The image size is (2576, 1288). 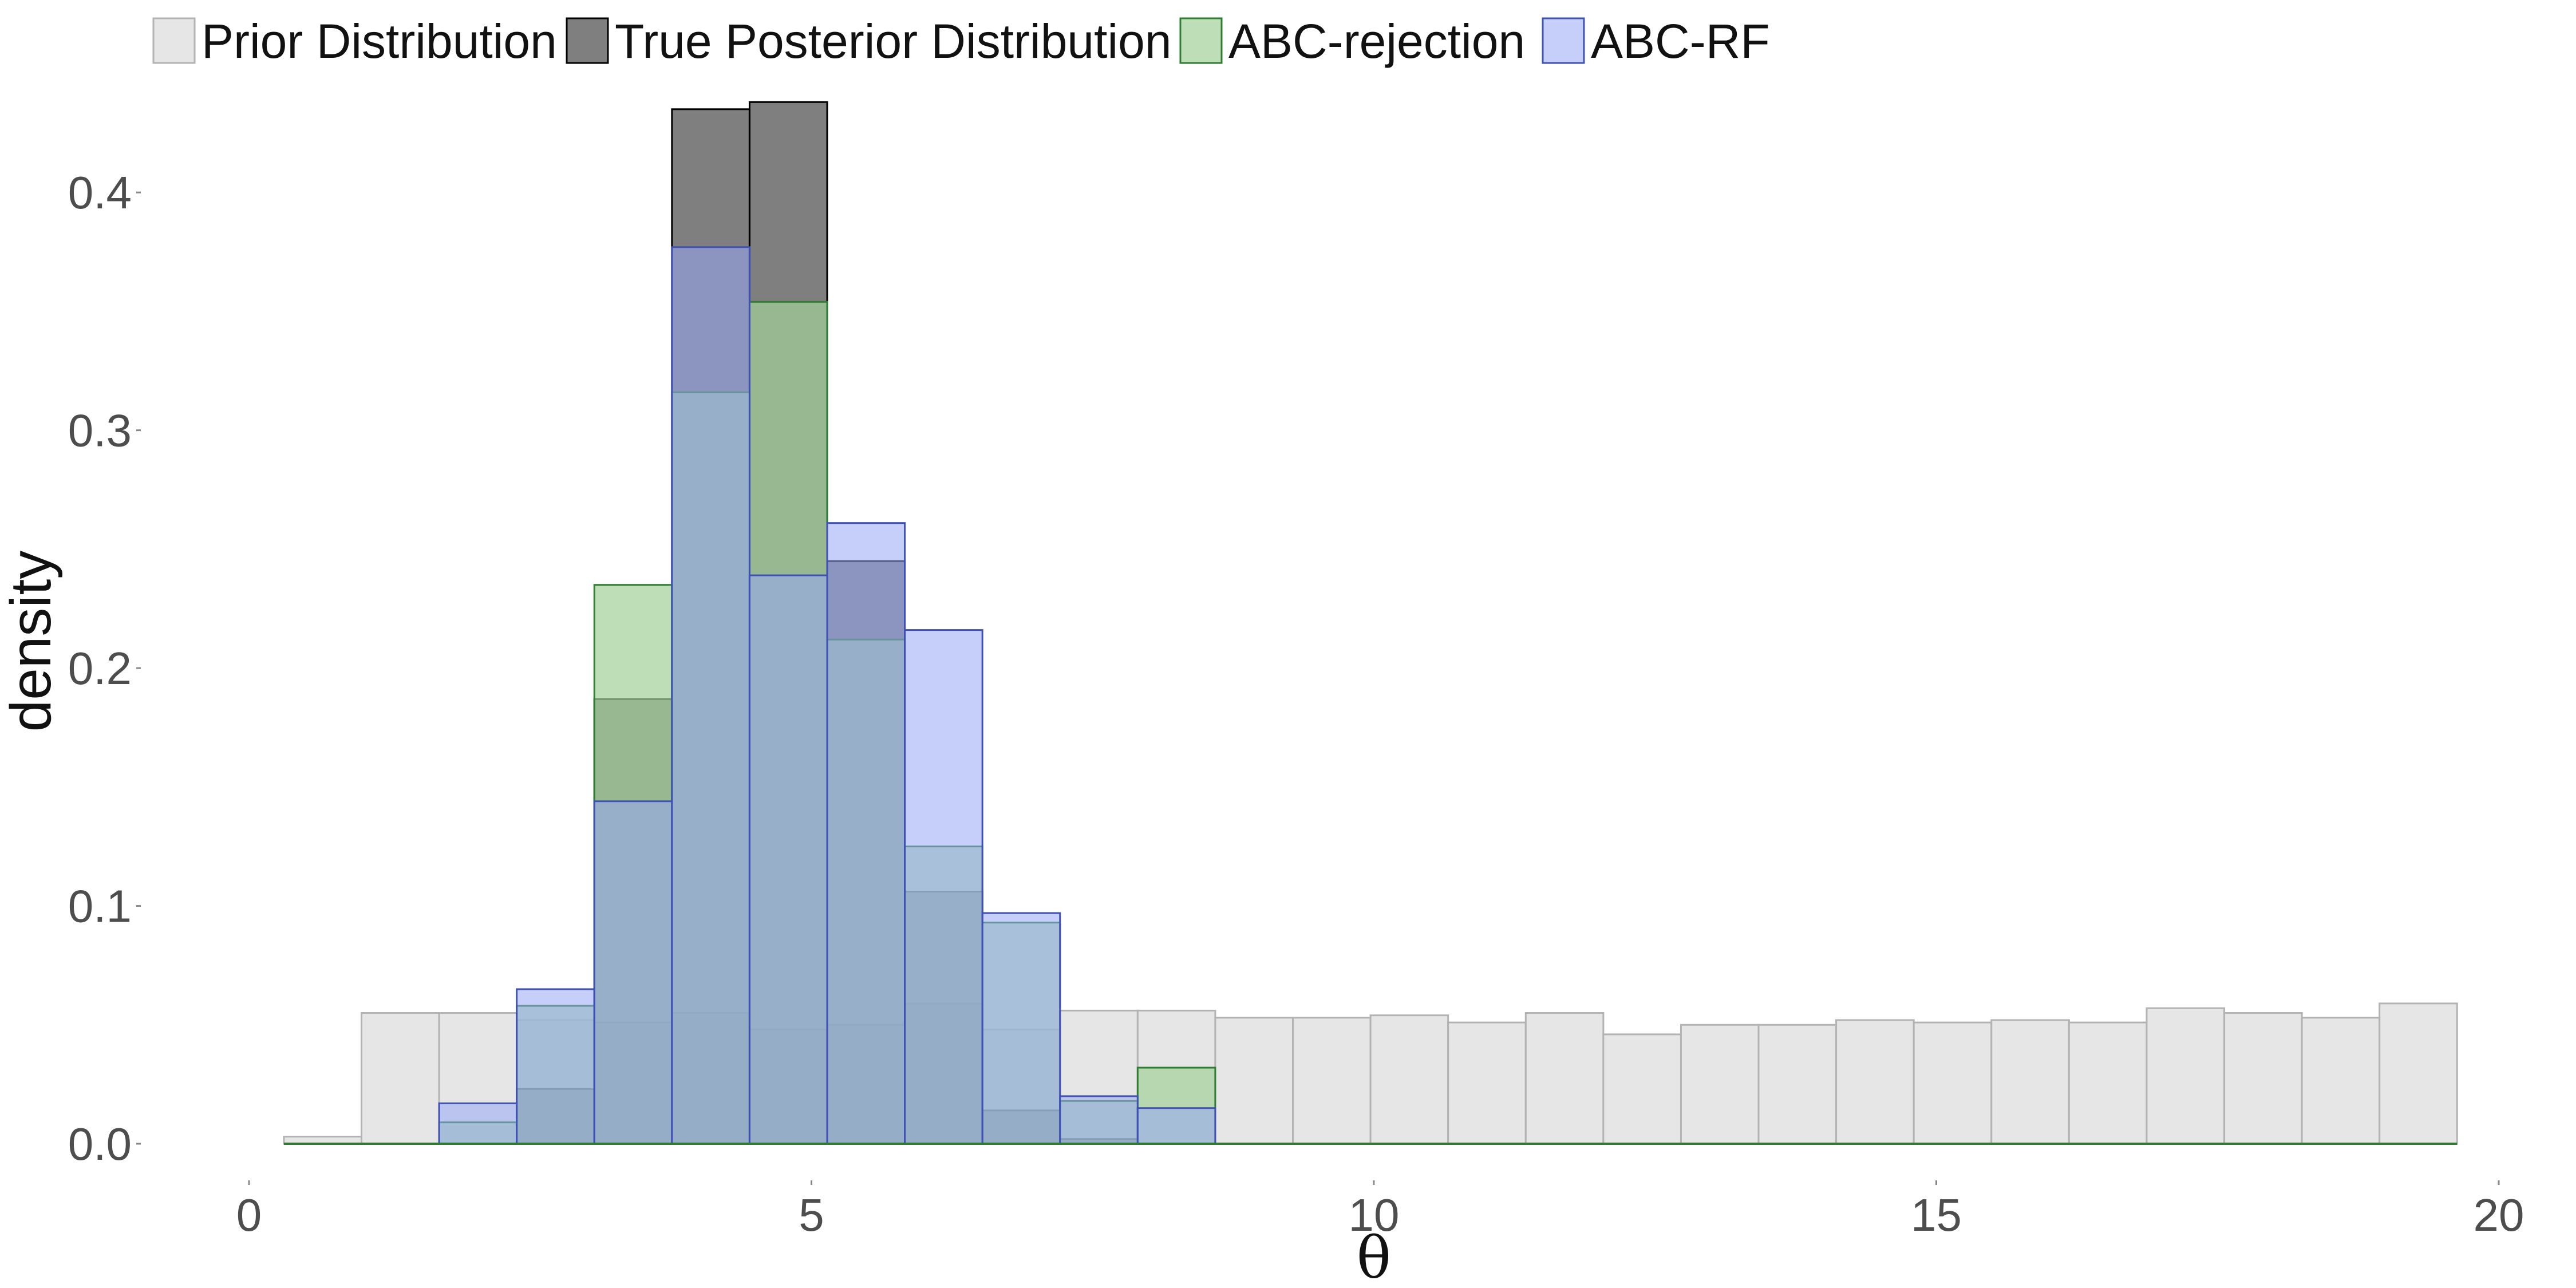 What do you see at coordinates (893, 41) in the screenshot?
I see `legend-label: True Posterior Distribution` at bounding box center [893, 41].